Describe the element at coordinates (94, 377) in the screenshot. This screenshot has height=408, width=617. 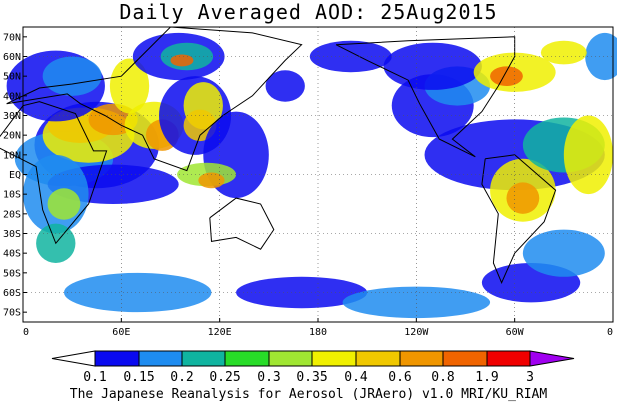
I see `colorbar-label: 0.1` at that location.